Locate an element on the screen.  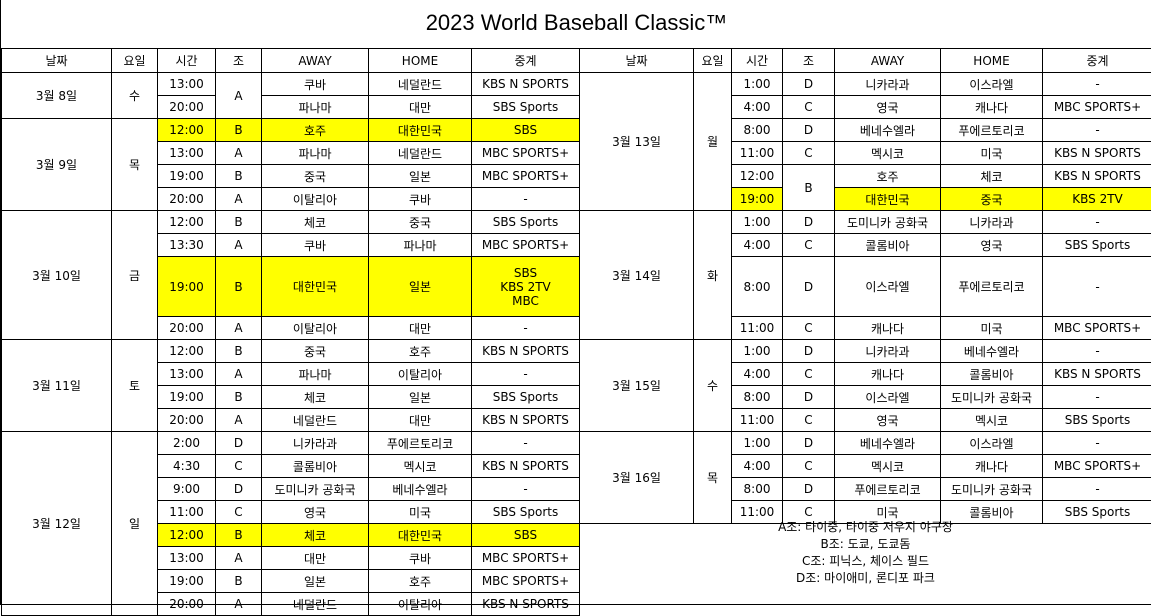
home-team-cell: 푸에르토리코 is located at coordinates (992, 130).